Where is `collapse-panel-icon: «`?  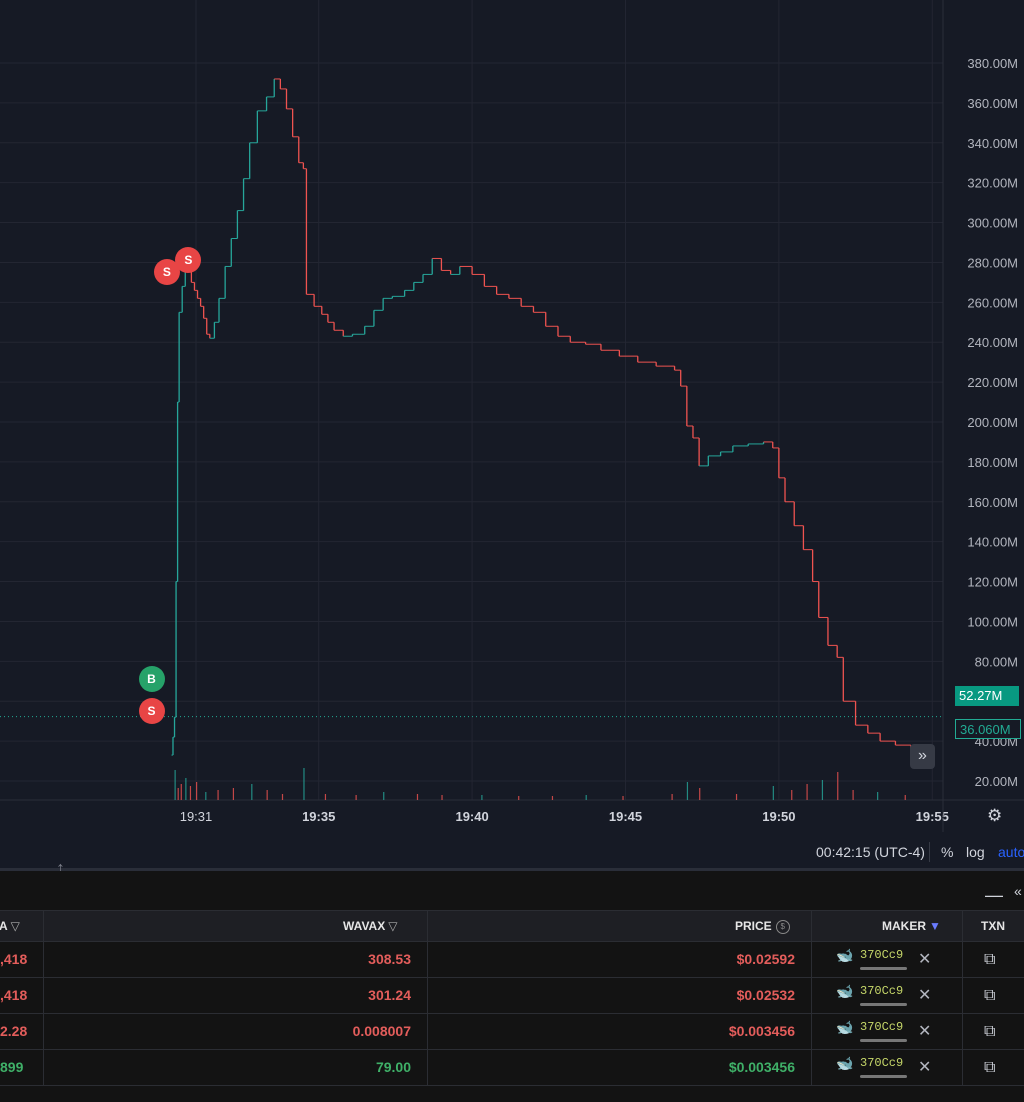
collapse-panel-icon: « is located at coordinates (1018, 891).